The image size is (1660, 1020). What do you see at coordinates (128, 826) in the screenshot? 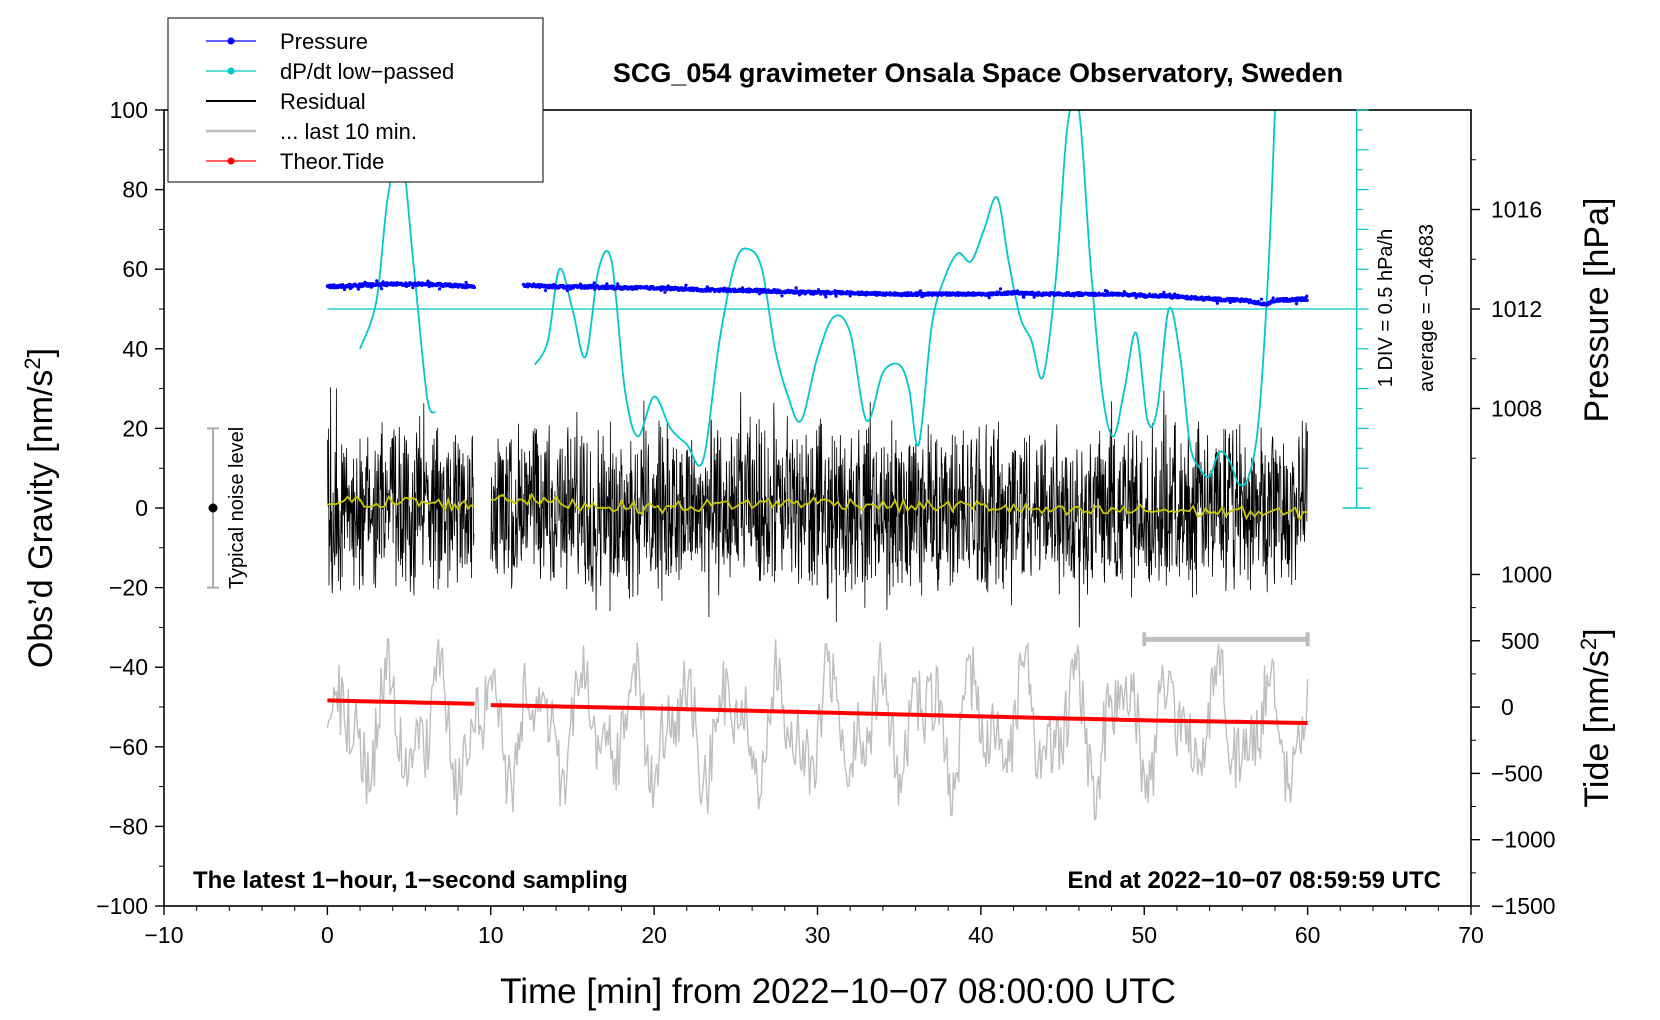
I see `y-tick-label: −80` at bounding box center [128, 826].